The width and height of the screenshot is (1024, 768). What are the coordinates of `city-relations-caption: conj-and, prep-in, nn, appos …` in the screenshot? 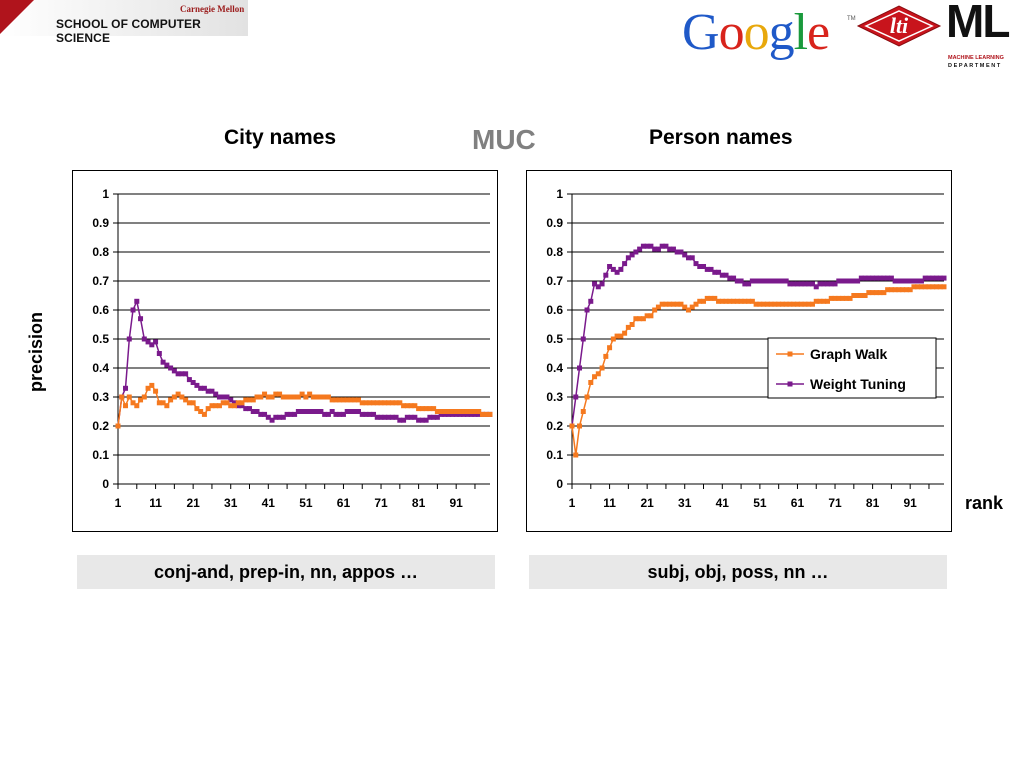 It's located at (286, 572).